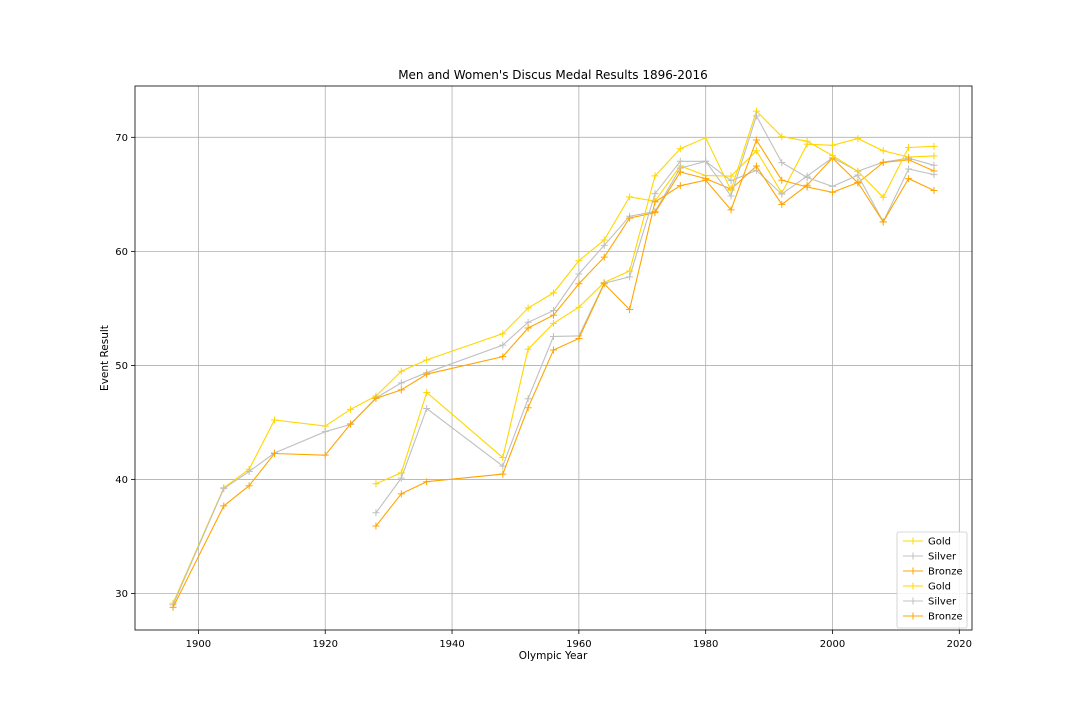 The width and height of the screenshot is (1080, 720). I want to click on y-tick-label: 60, so click(121, 252).